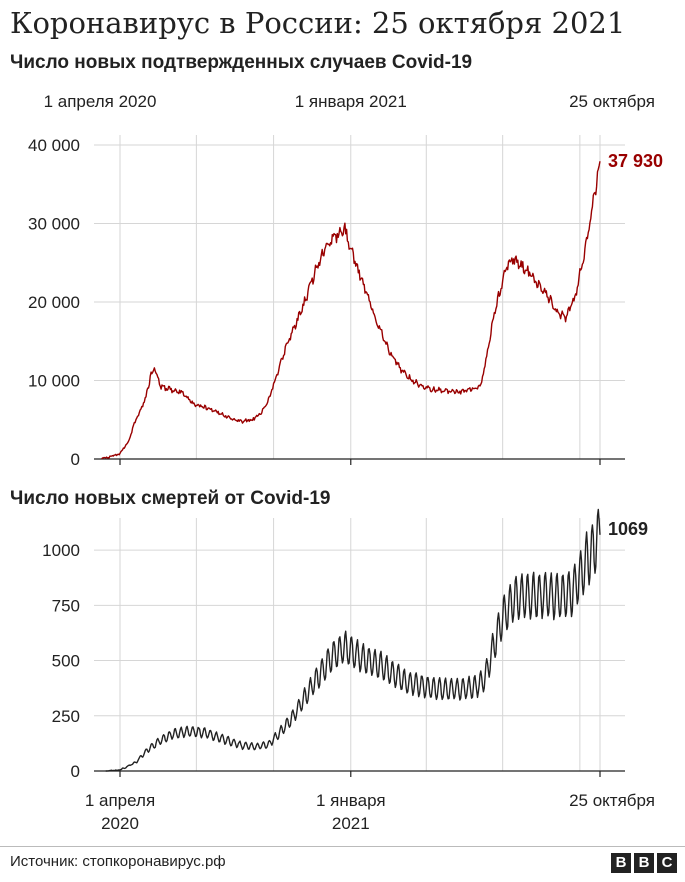  Describe the element at coordinates (351, 823) in the screenshot. I see `x-tick-label-year: 2021` at that location.